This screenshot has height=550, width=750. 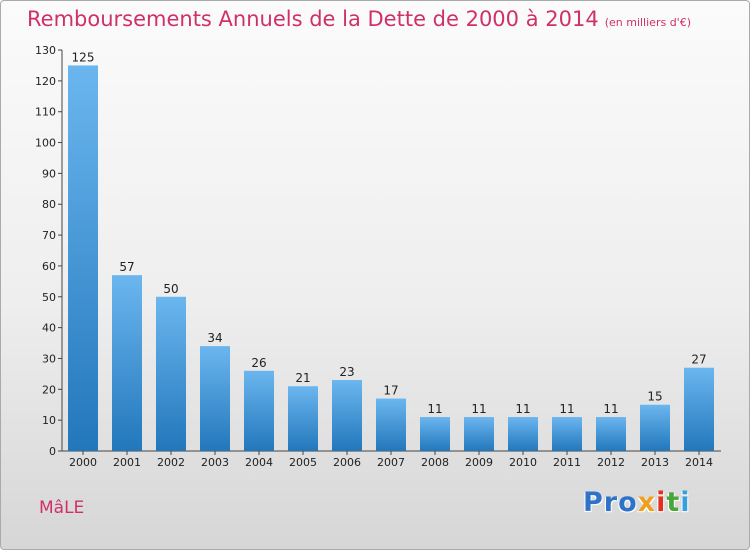 What do you see at coordinates (347, 462) in the screenshot?
I see `x-tick-label: 2006` at bounding box center [347, 462].